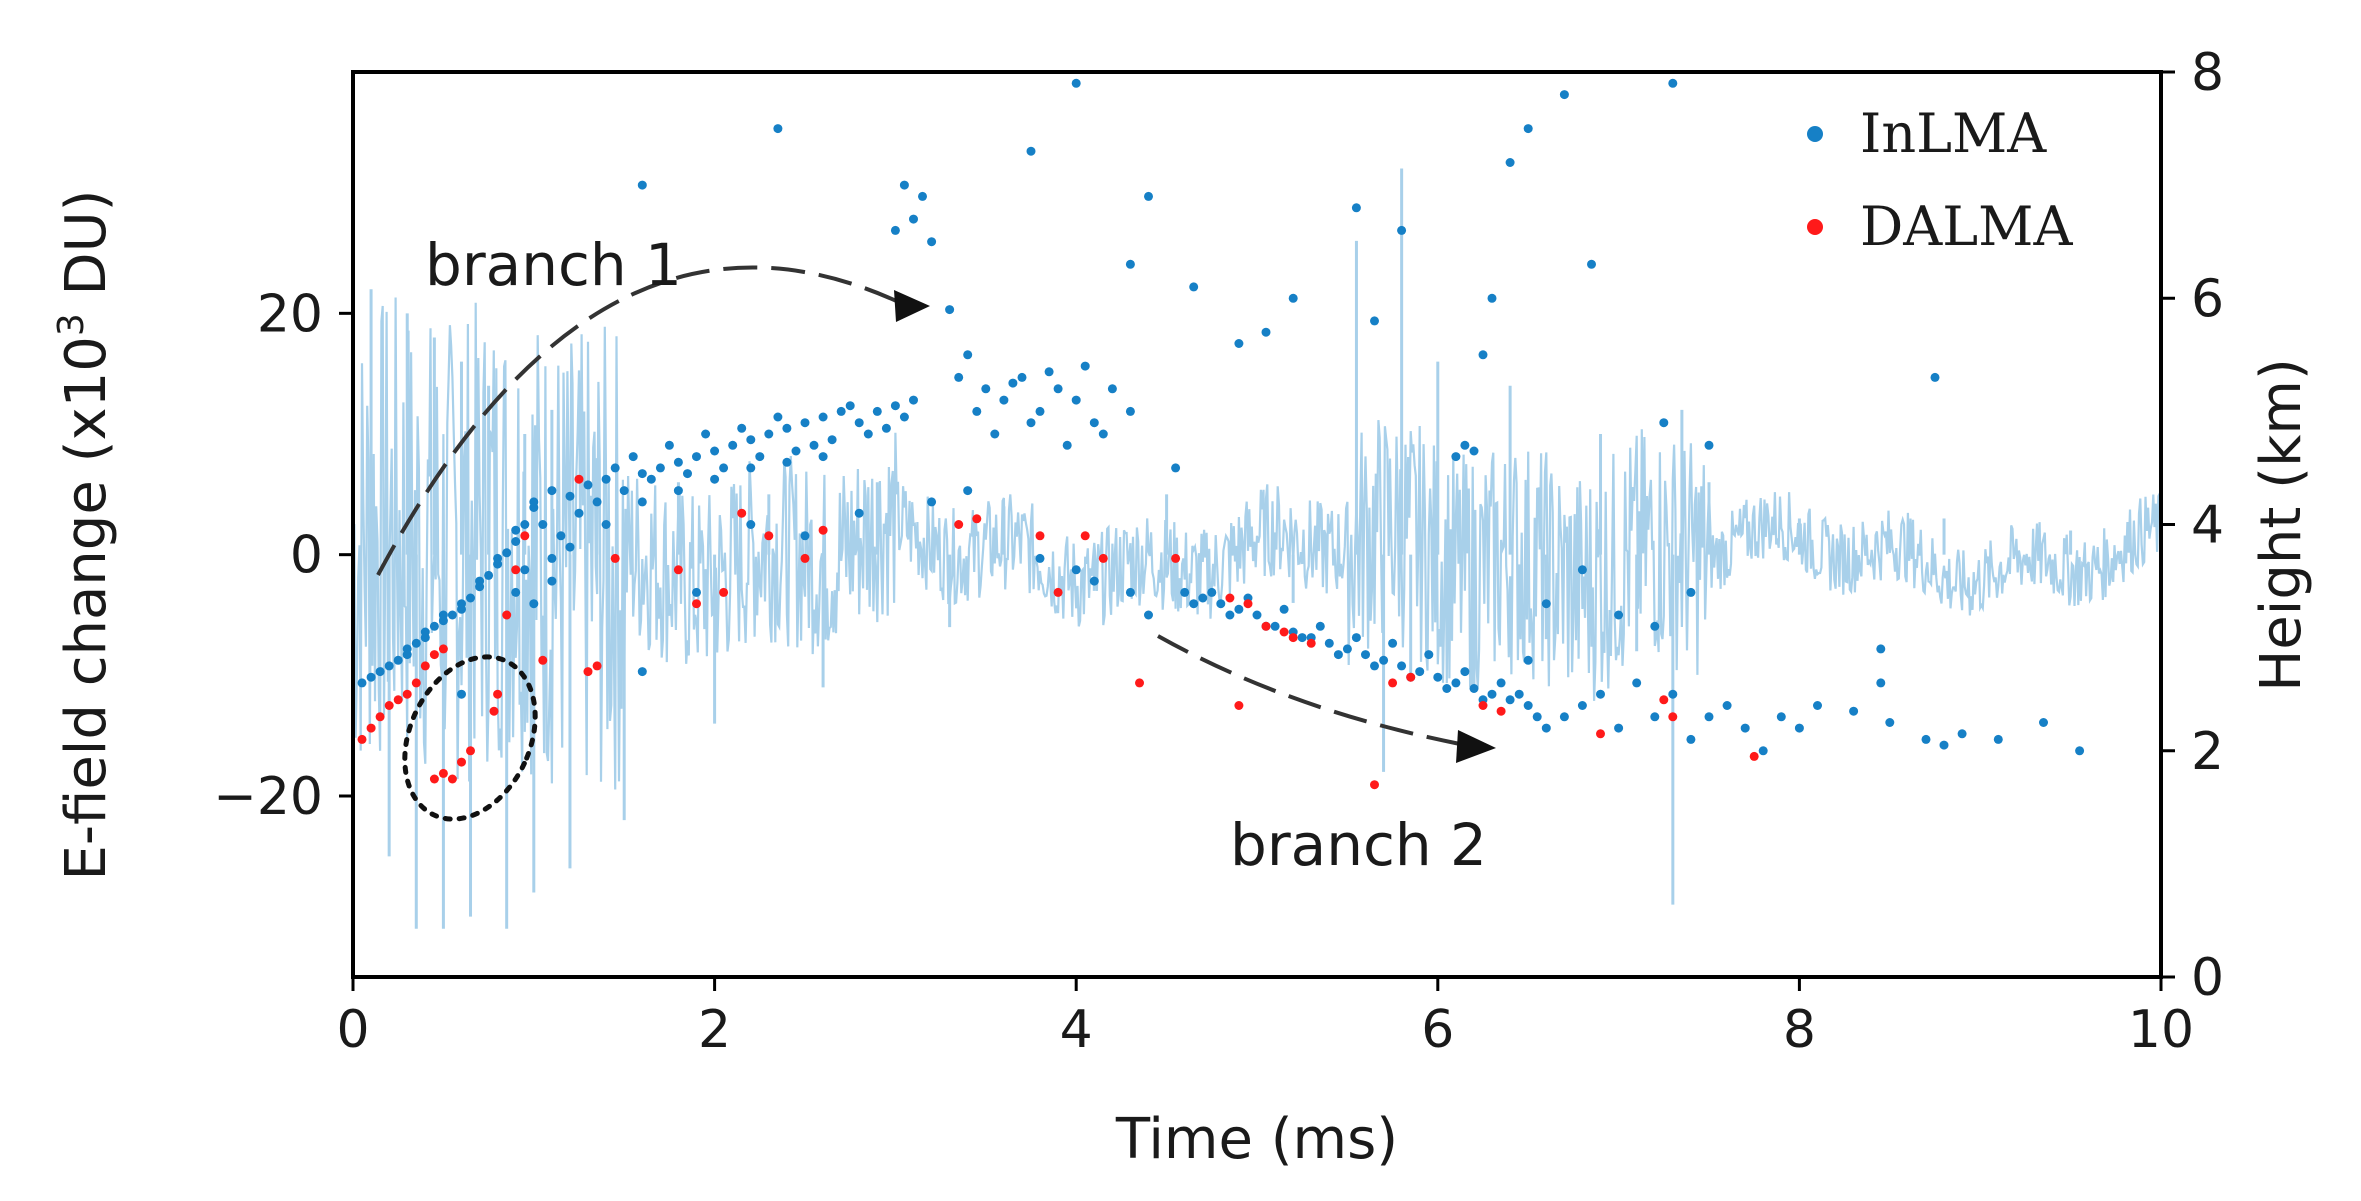 The height and width of the screenshot is (1201, 2361). I want to click on legend-dalma-label: DALMA, so click(1966, 226).